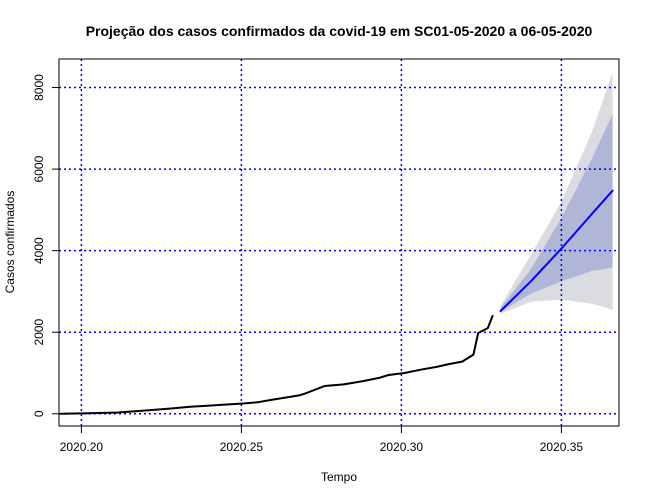 This screenshot has height=500, width=650. What do you see at coordinates (10, 242) in the screenshot?
I see `y-axis-label: Casos confirmados` at bounding box center [10, 242].